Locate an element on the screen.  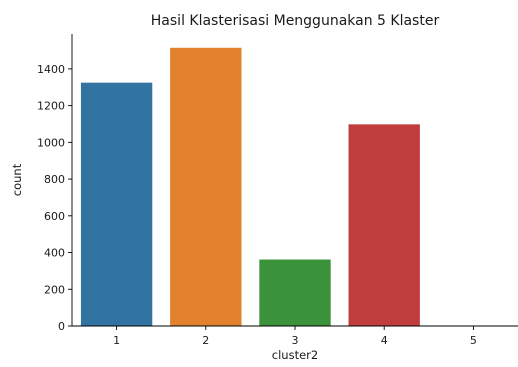
x-tick-label: 5 is located at coordinates (473, 340).